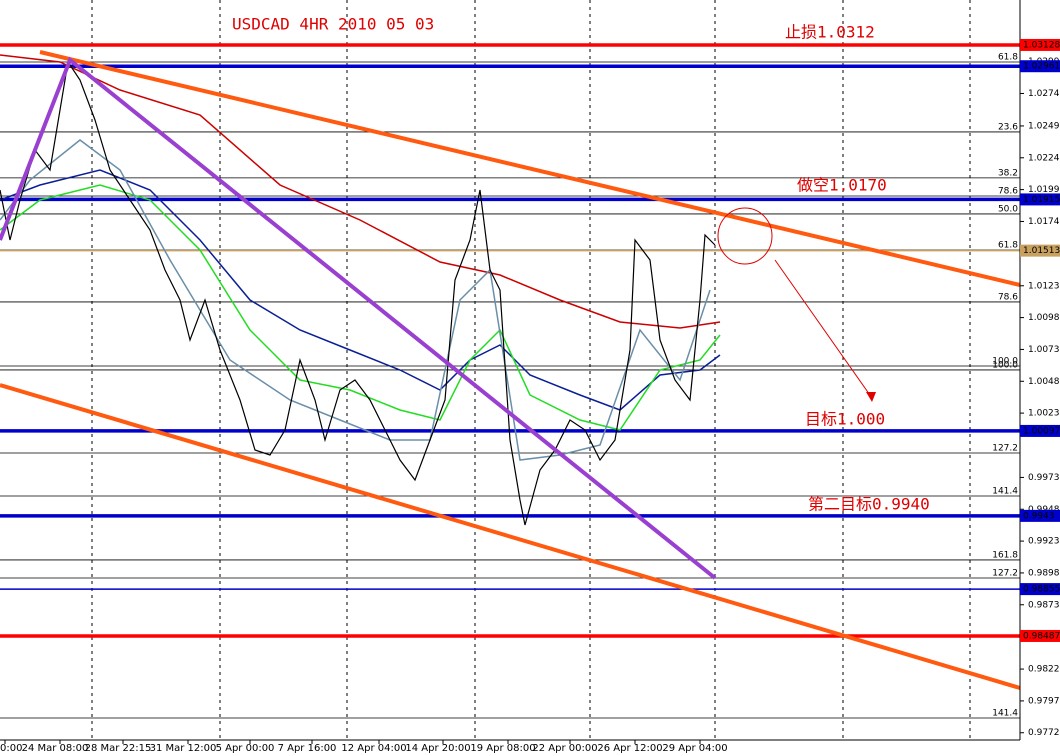 This screenshot has height=756, width=1060. What do you see at coordinates (1044, 190) in the screenshot?
I see `y-tick-label: 1.01992` at bounding box center [1044, 190].